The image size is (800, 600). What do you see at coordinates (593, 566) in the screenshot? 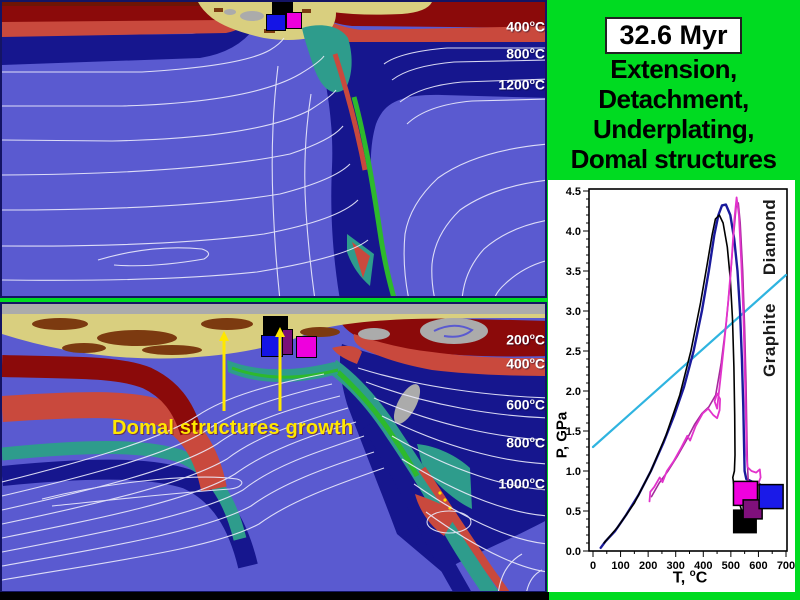
I see `x-tick-label: 0` at bounding box center [593, 566].